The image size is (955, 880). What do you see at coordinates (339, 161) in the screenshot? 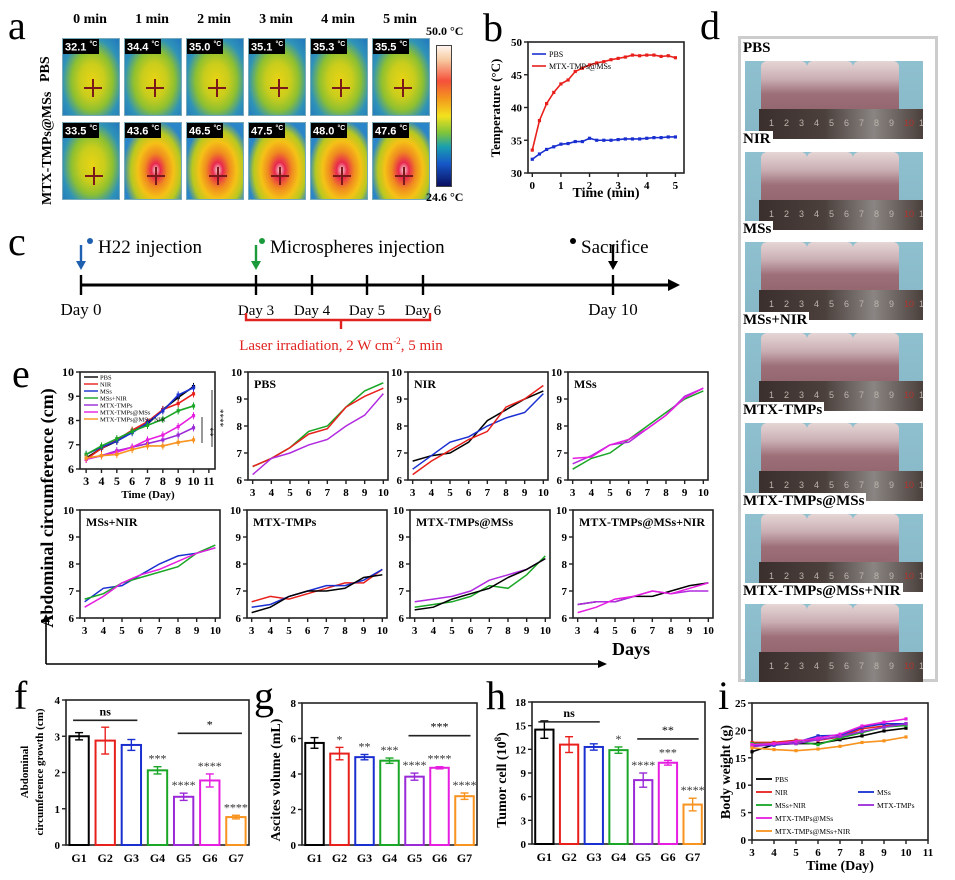
I see `thermal-image: 48.0 °C` at bounding box center [339, 161].